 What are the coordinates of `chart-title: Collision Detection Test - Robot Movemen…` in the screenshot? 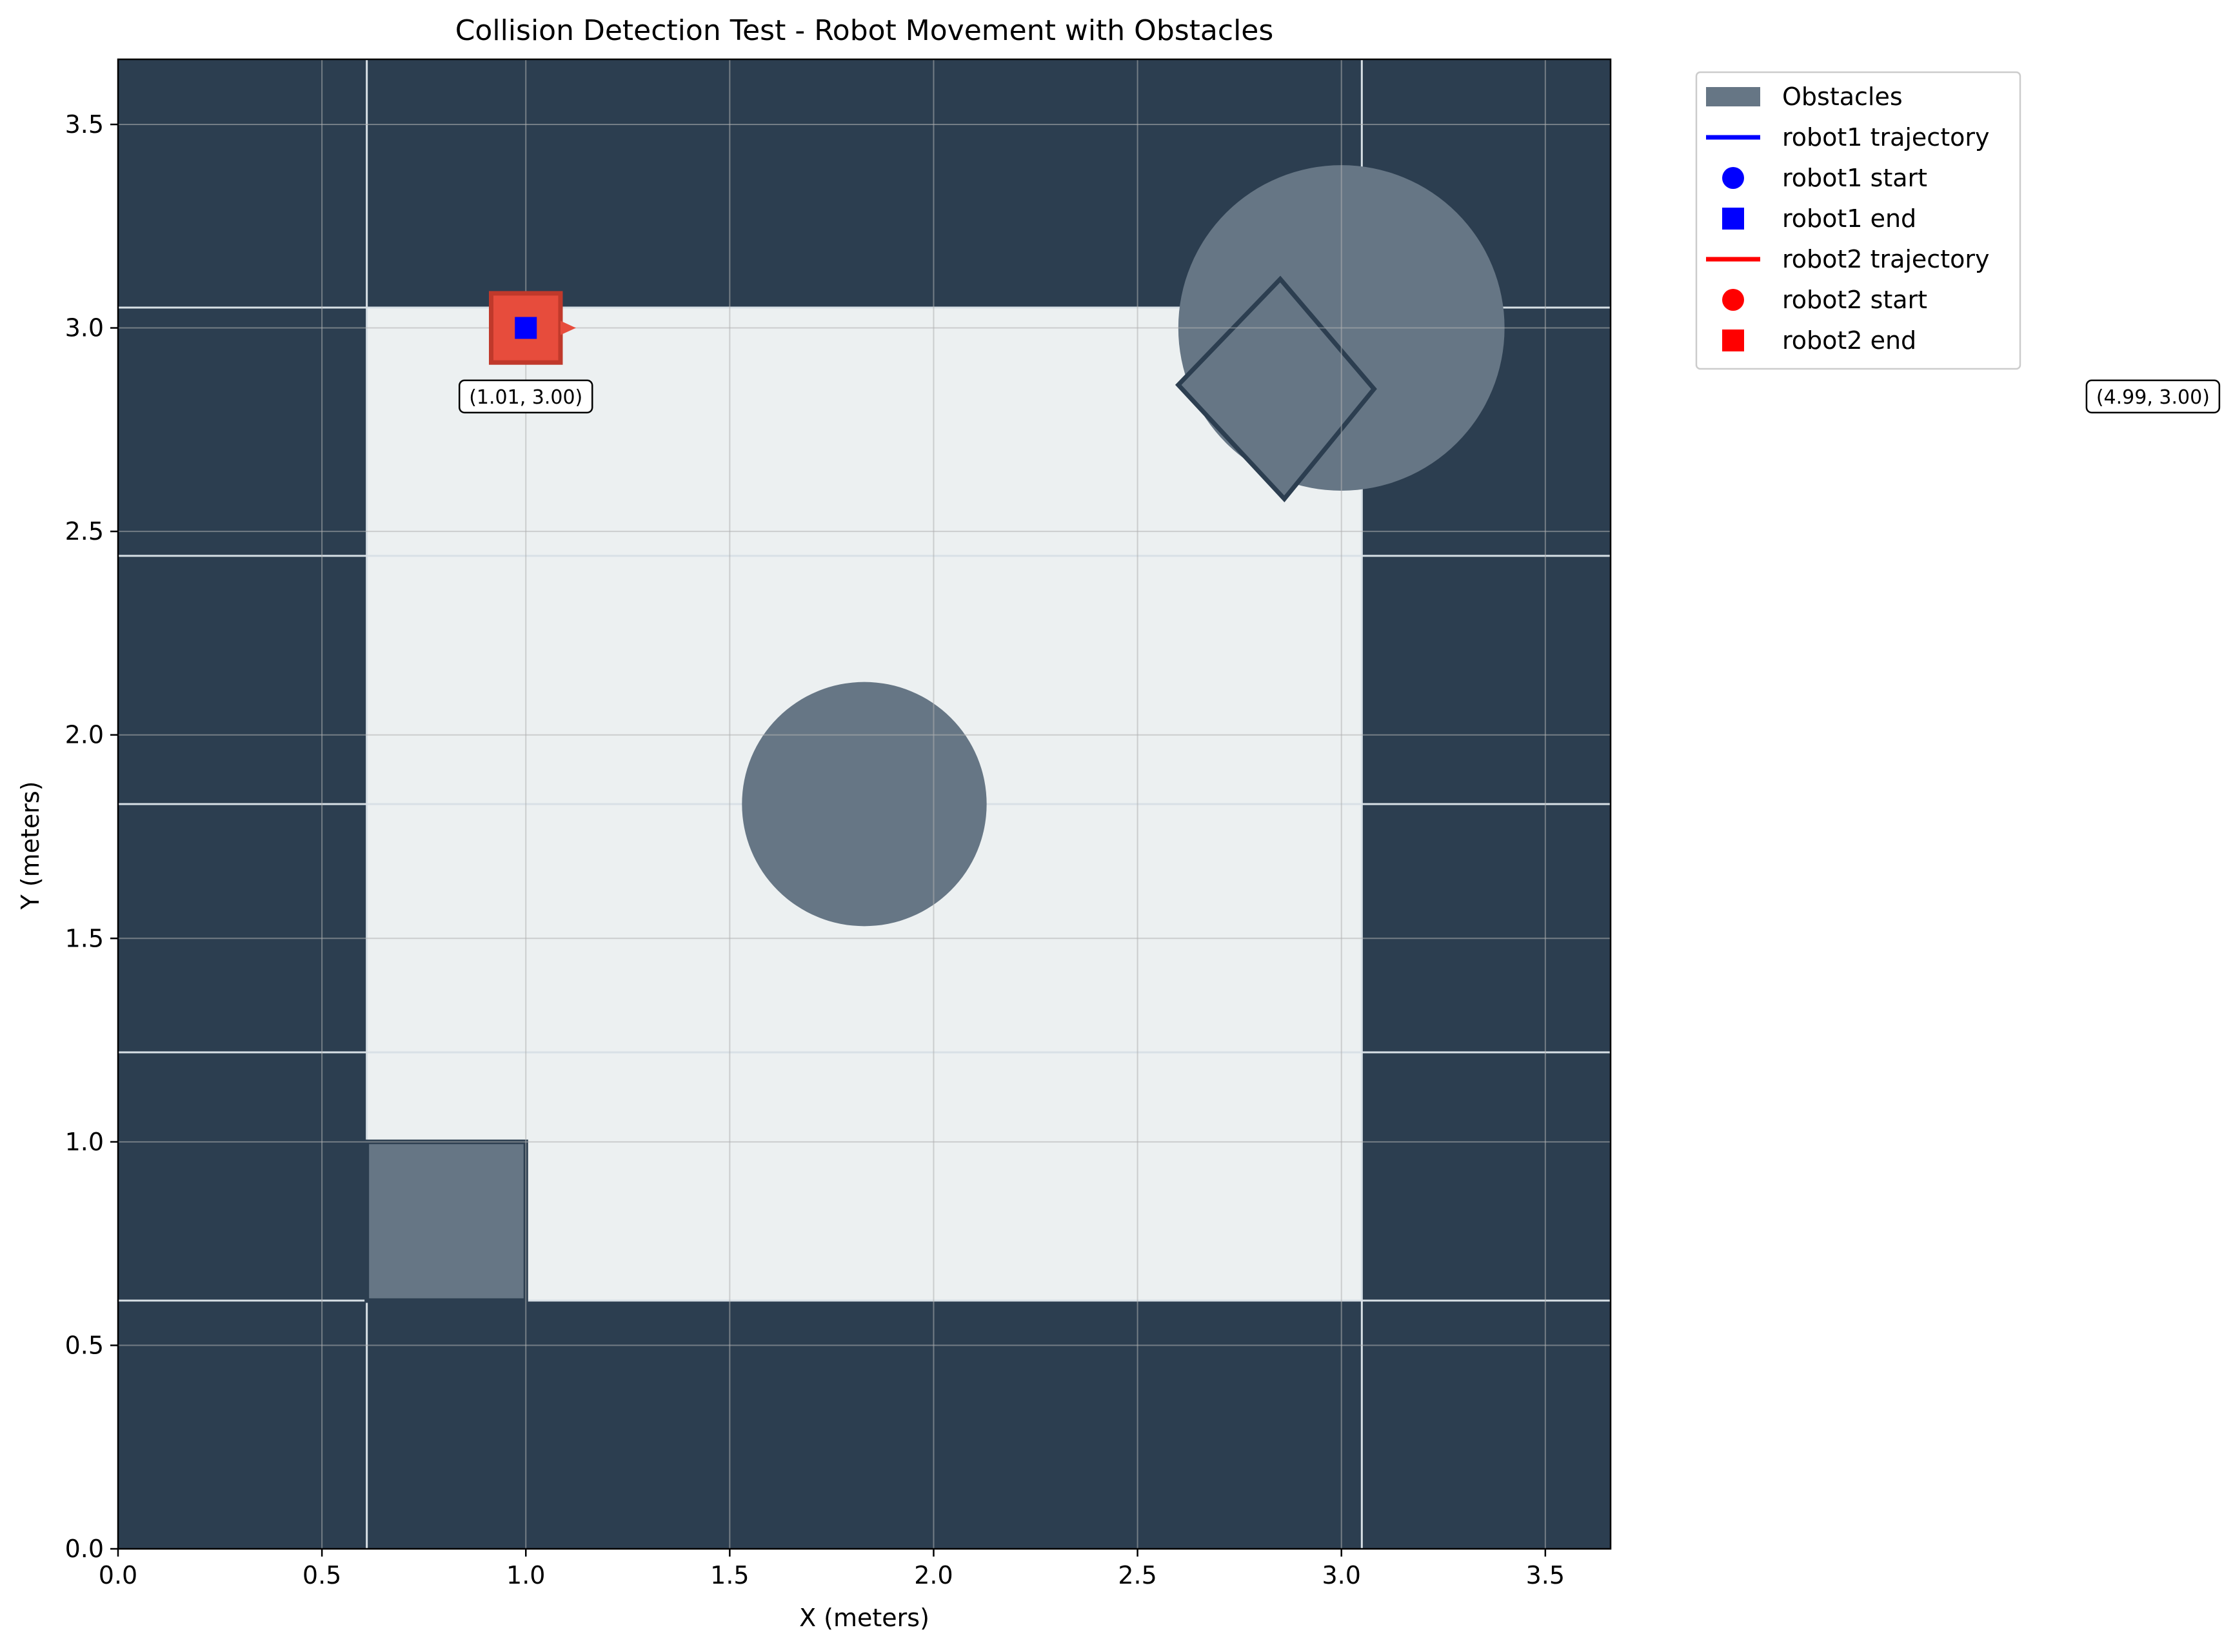 It's located at (865, 31).